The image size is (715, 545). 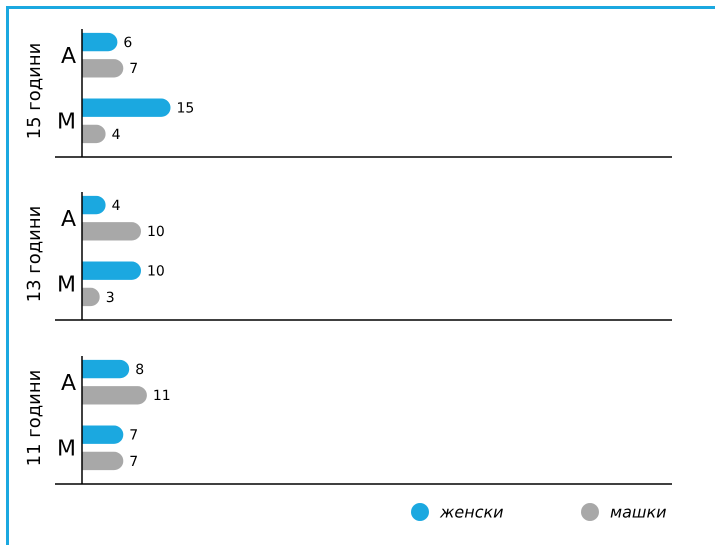 I want to click on data-label: 11, so click(x=161, y=396).